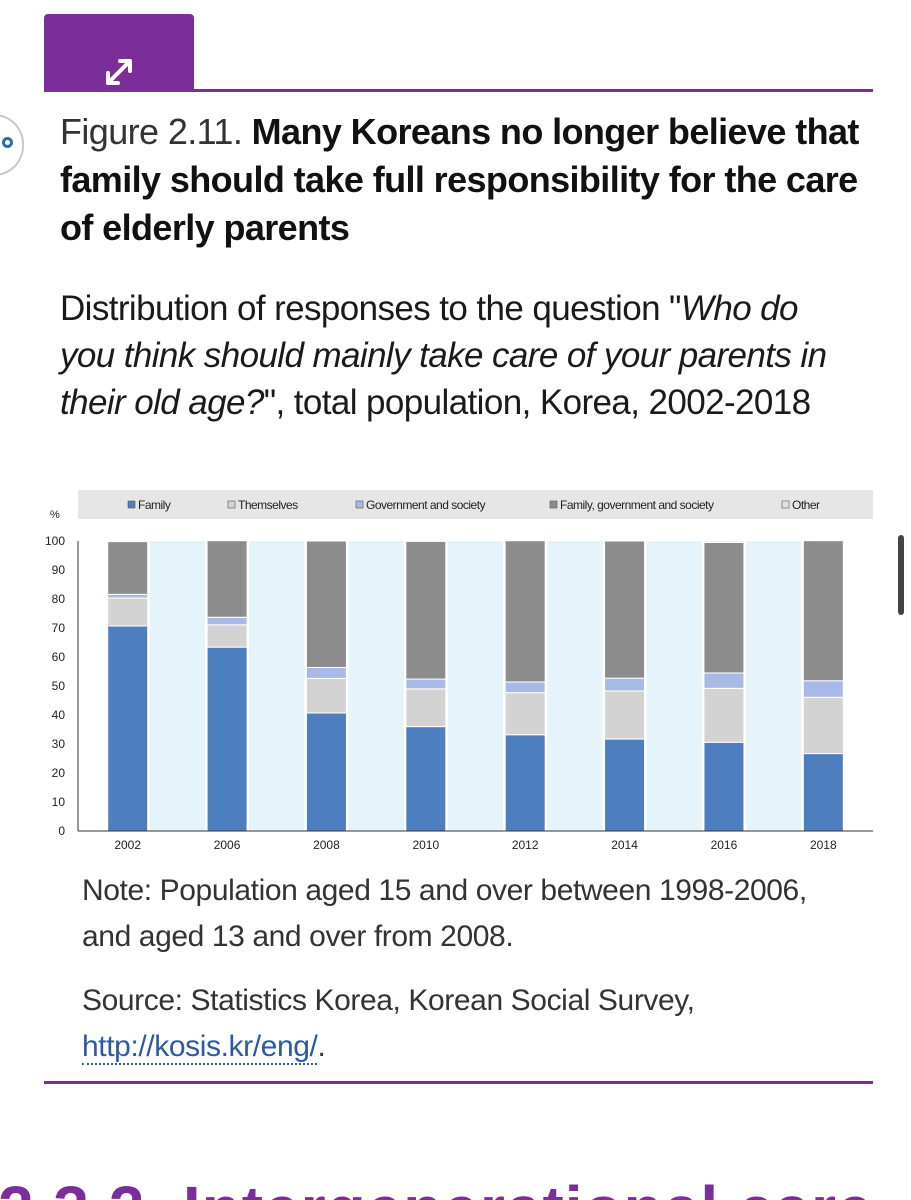 Image resolution: width=911 pixels, height=1200 pixels. What do you see at coordinates (59, 570) in the screenshot?
I see `y-tick-label: 90` at bounding box center [59, 570].